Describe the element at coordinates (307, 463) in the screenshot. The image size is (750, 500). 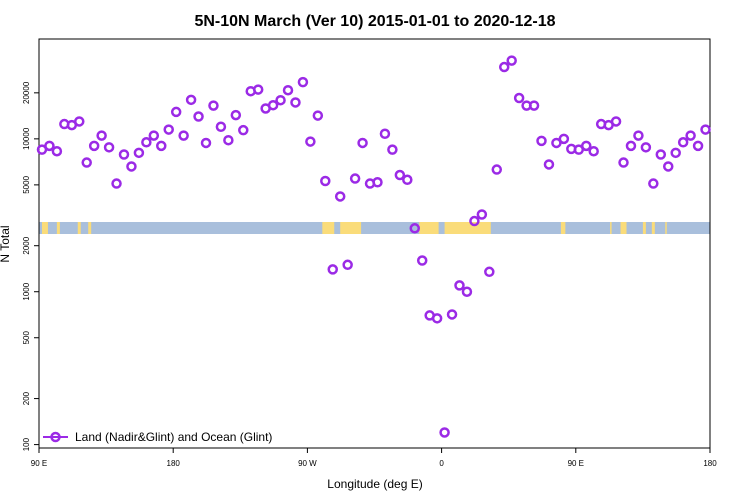
I see `x-tick-label: 90 W` at that location.